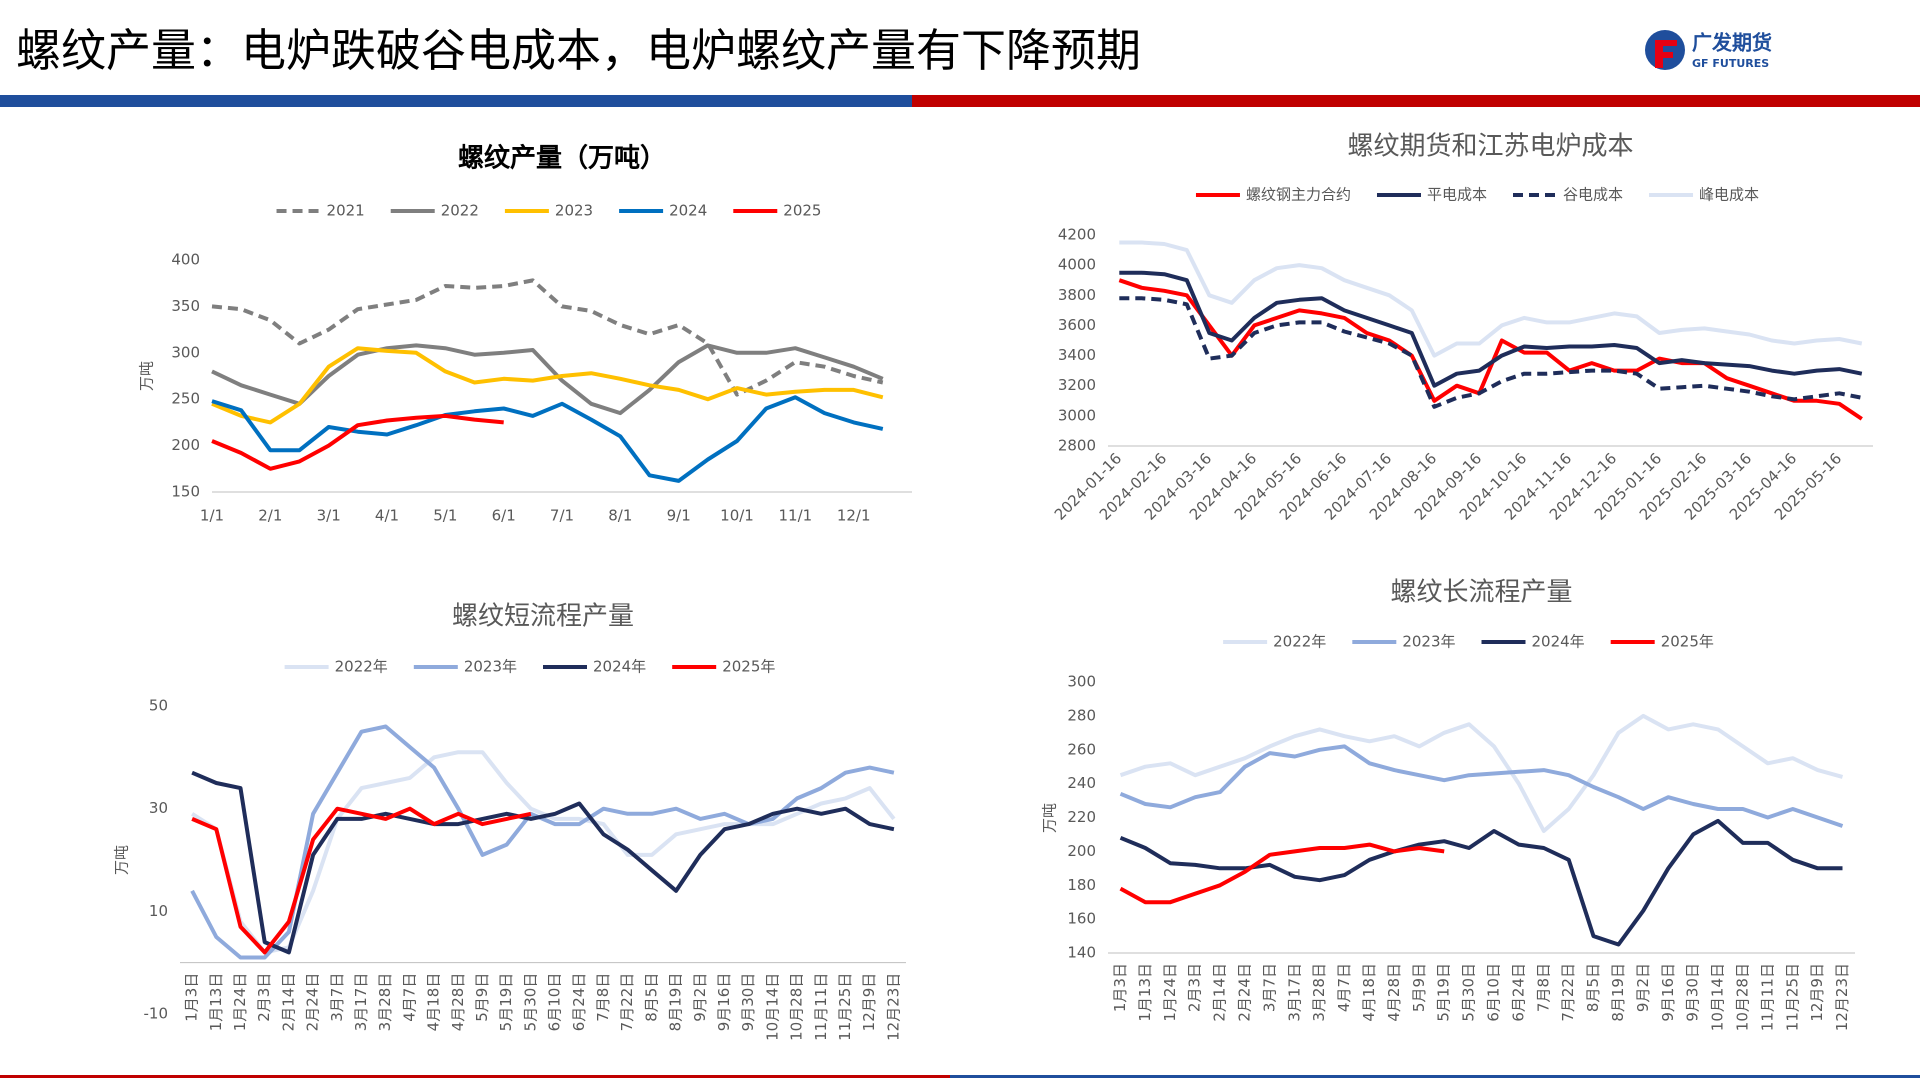 Image resolution: width=1920 pixels, height=1080 pixels. Describe the element at coordinates (456, 101) in the screenshot. I see `header-bar-blue` at that location.